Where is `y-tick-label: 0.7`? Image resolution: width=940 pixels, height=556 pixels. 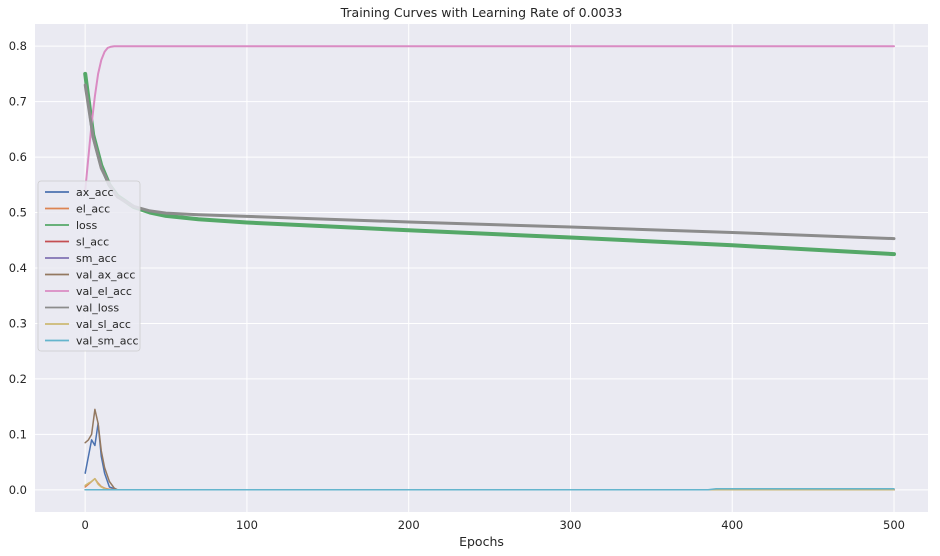 y-tick-label: 0.7 is located at coordinates (18, 102).